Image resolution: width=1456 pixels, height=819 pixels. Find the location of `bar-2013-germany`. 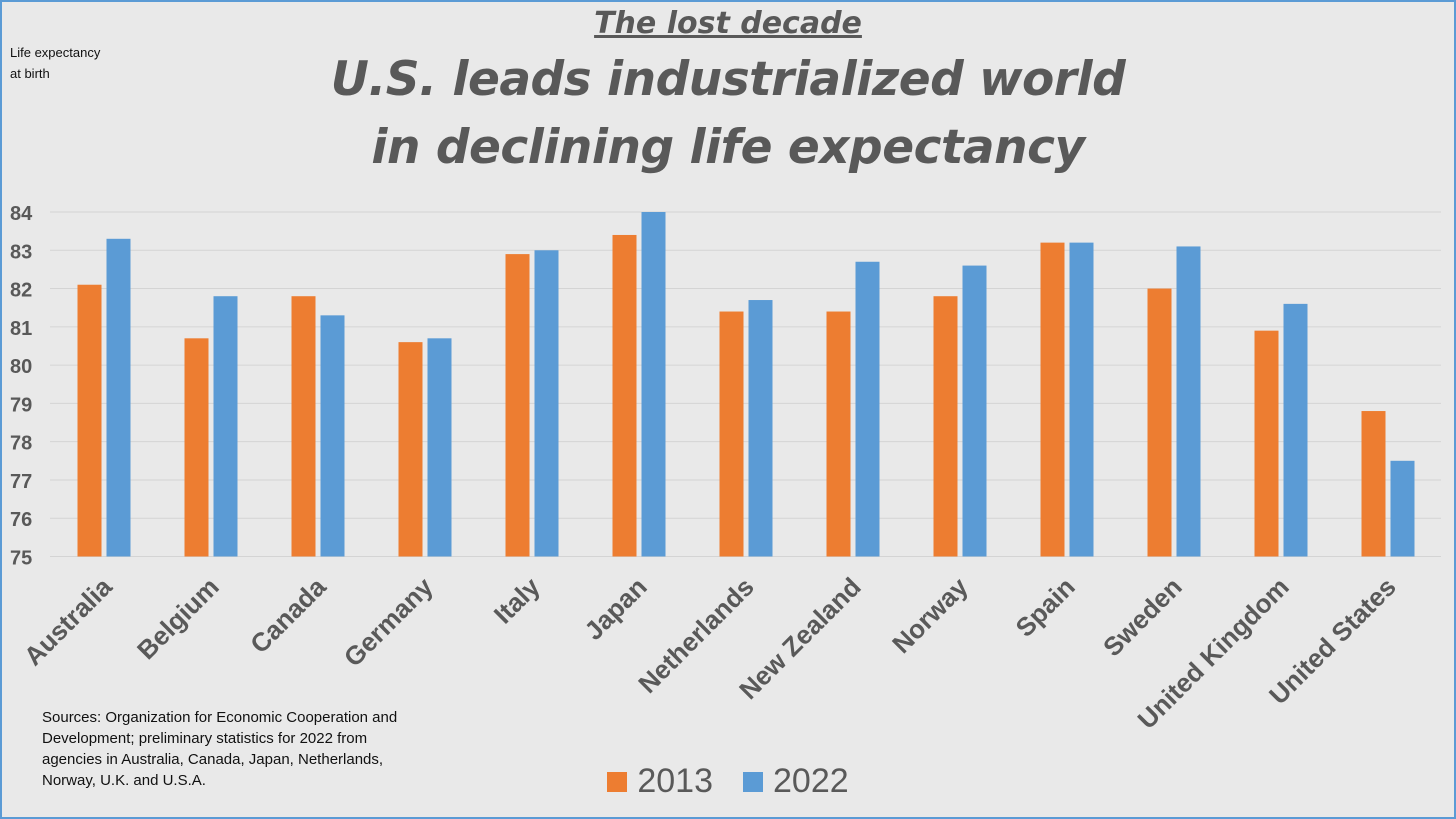

bar-2013-germany is located at coordinates (410, 449).